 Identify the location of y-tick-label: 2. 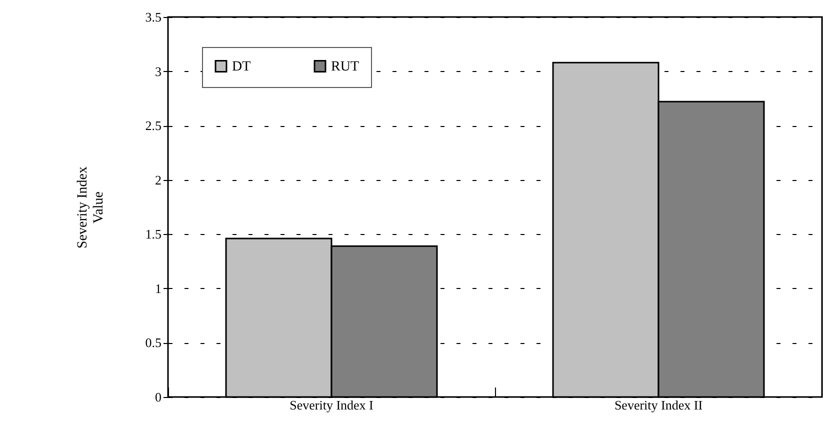
(158, 180).